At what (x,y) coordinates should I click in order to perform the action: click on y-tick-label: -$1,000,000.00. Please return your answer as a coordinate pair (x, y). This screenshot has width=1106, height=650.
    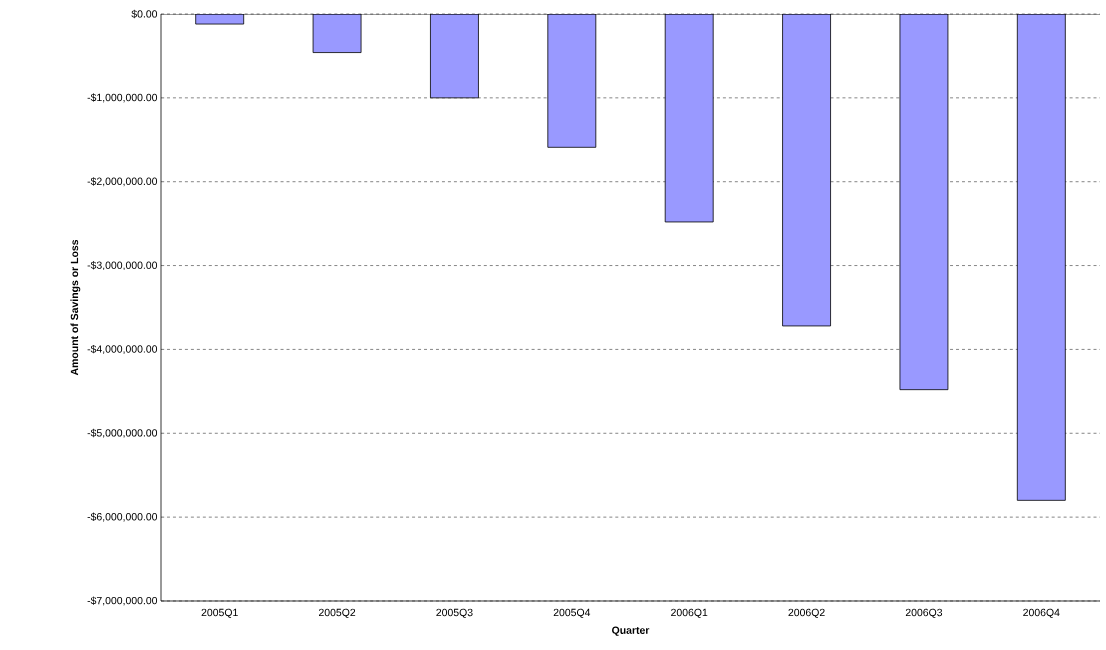
    Looking at the image, I should click on (122, 98).